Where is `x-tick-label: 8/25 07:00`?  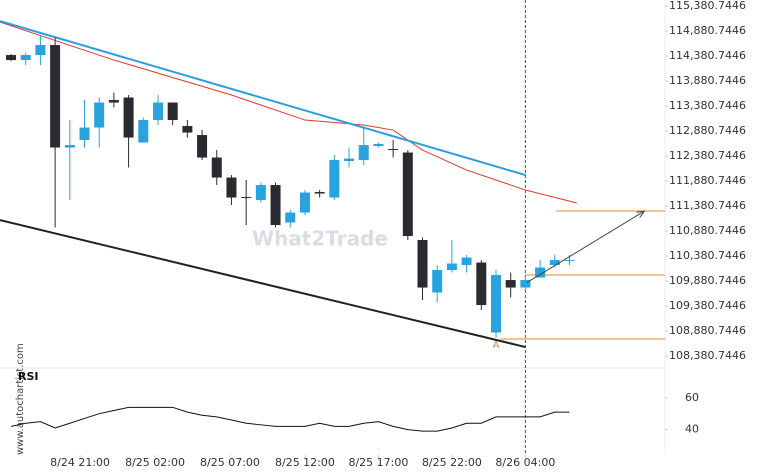
x-tick-label: 8/25 07:00 is located at coordinates (230, 462).